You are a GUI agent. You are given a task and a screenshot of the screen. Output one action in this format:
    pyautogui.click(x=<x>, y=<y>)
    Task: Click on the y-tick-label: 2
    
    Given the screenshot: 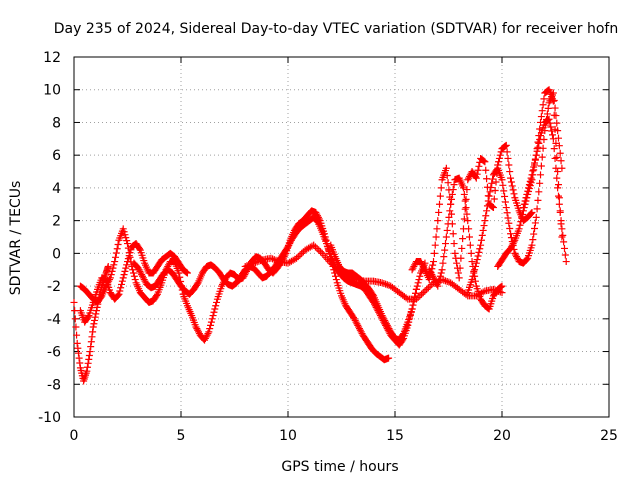 What is the action you would take?
    pyautogui.click(x=56, y=222)
    